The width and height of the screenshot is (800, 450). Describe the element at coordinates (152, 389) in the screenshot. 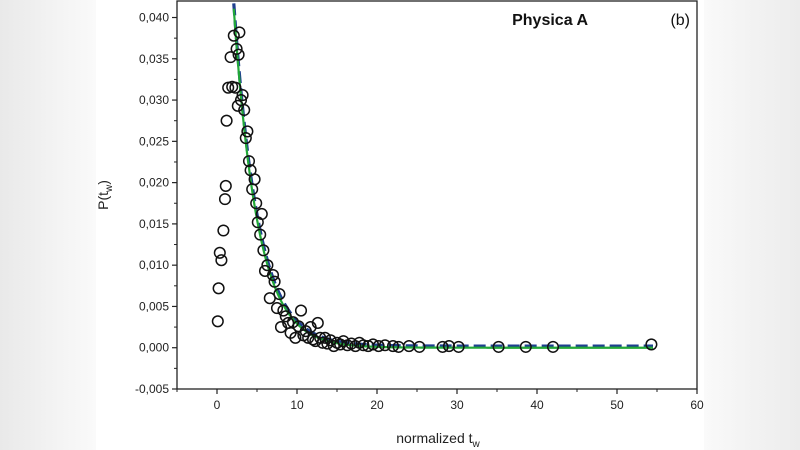

I see `y-tick-label: -0,005` at that location.